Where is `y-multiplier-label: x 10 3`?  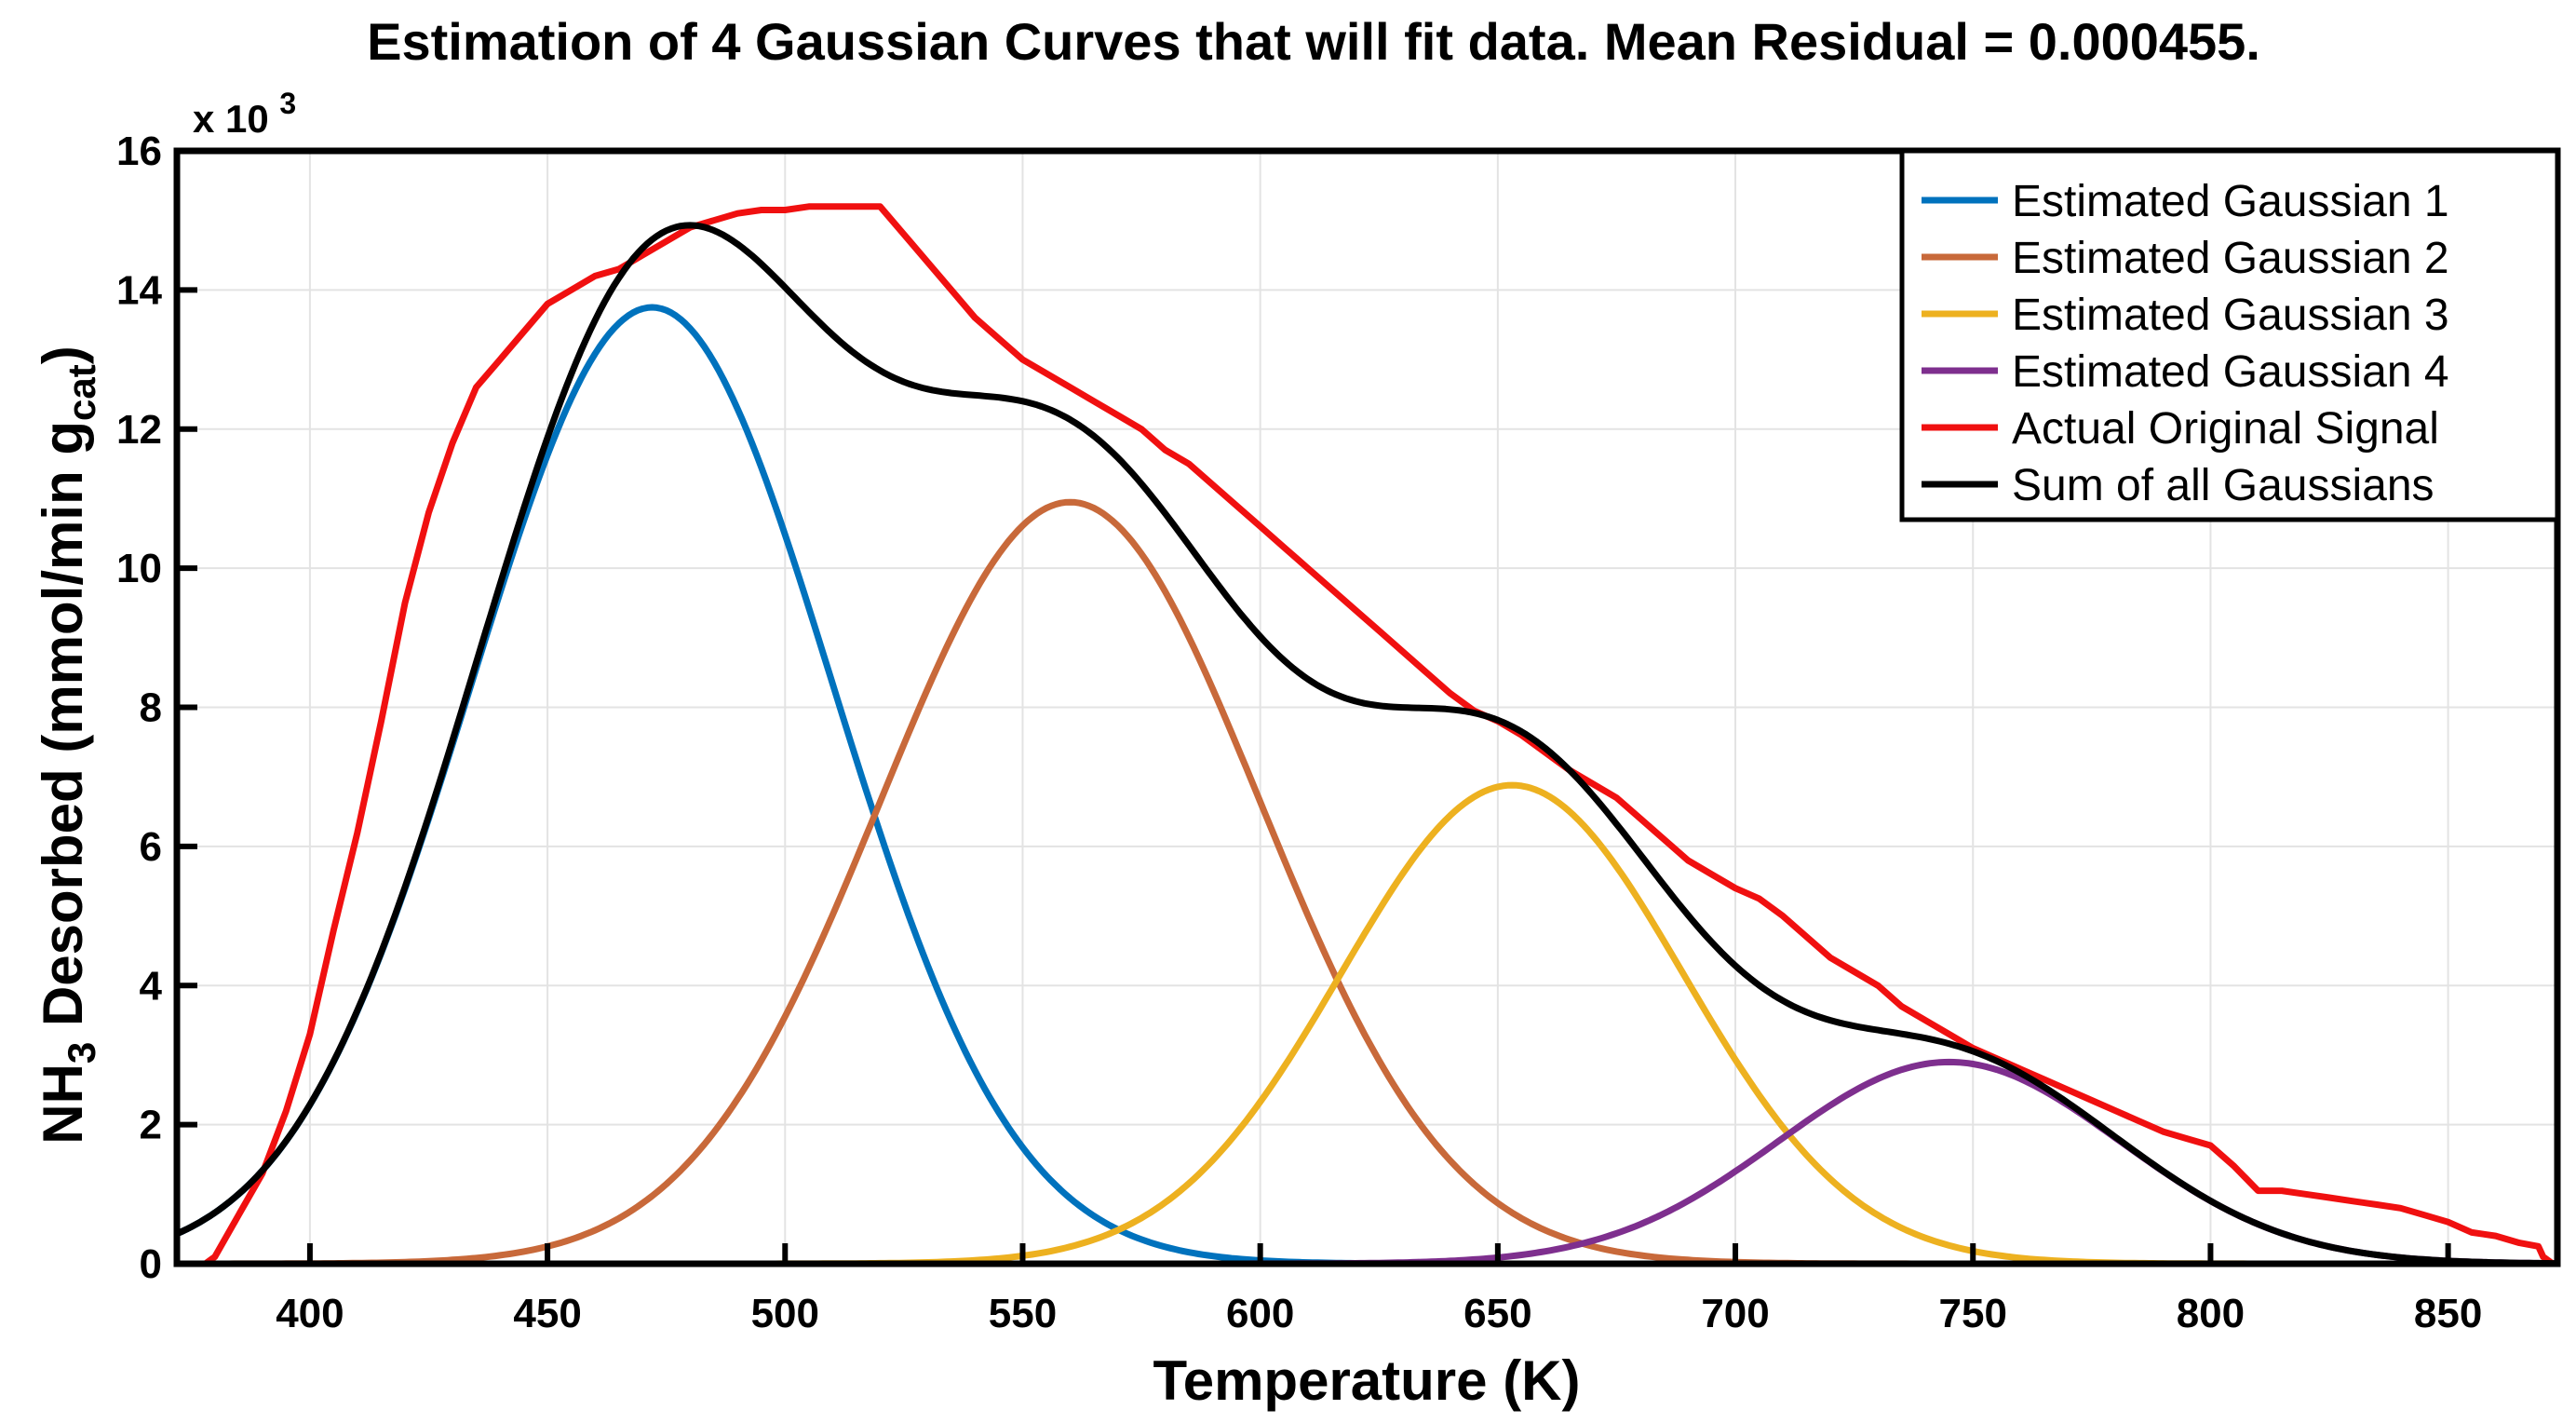 y-multiplier-label: x 10 3 is located at coordinates (244, 114).